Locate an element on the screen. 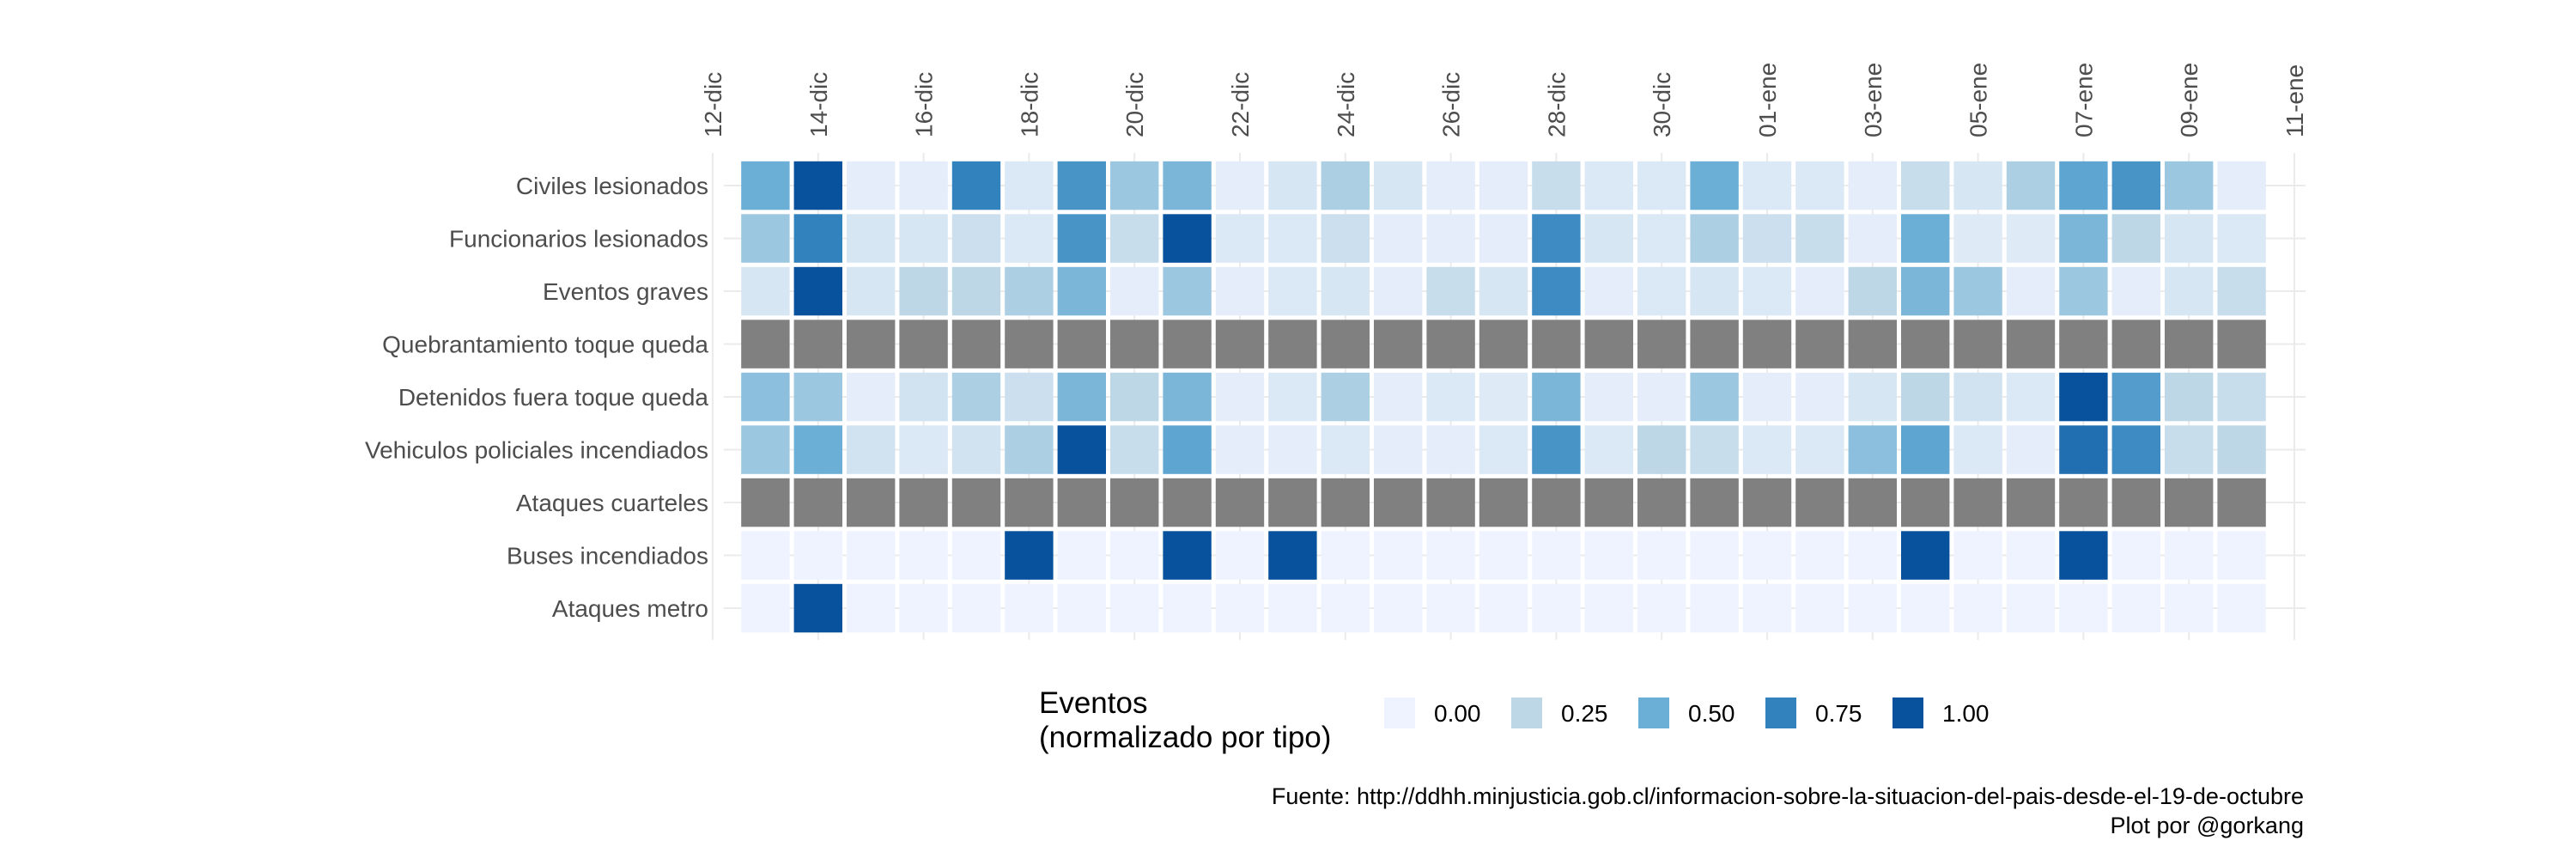  x-tick-label: 07-ene is located at coordinates (2083, 100).